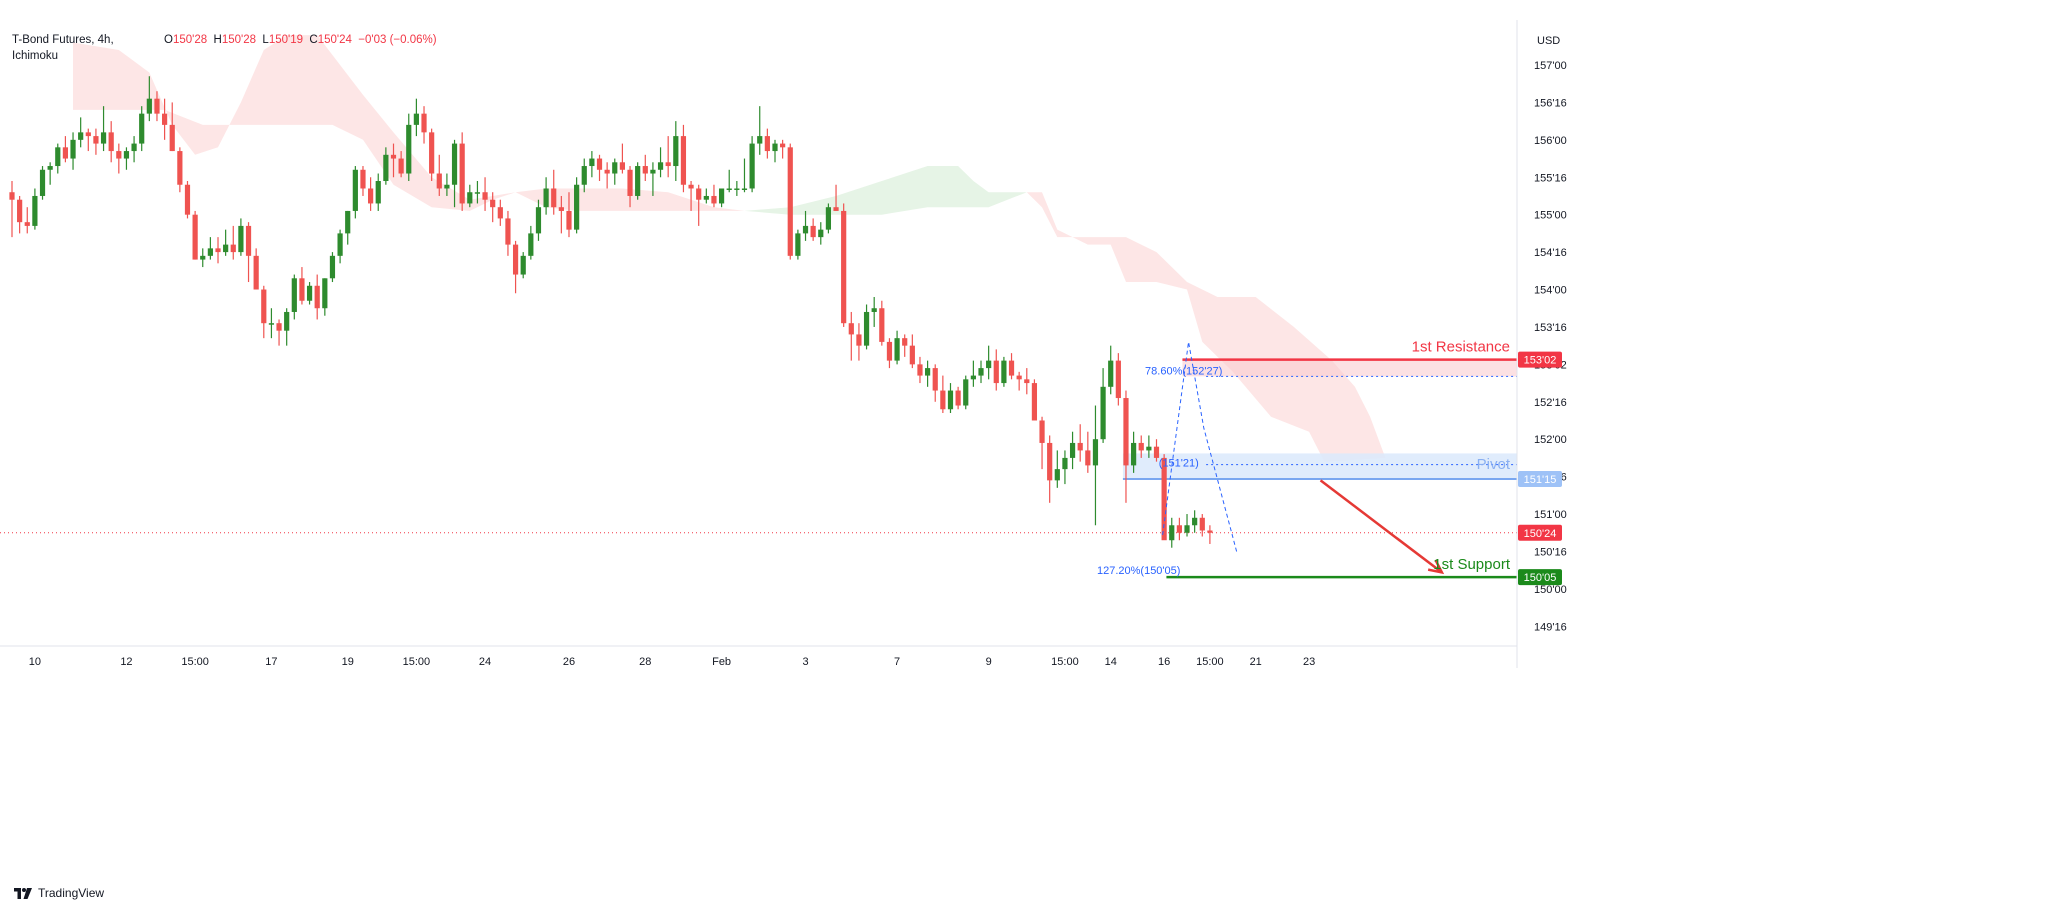  I want to click on tradingview-footer: TradingView, so click(59, 893).